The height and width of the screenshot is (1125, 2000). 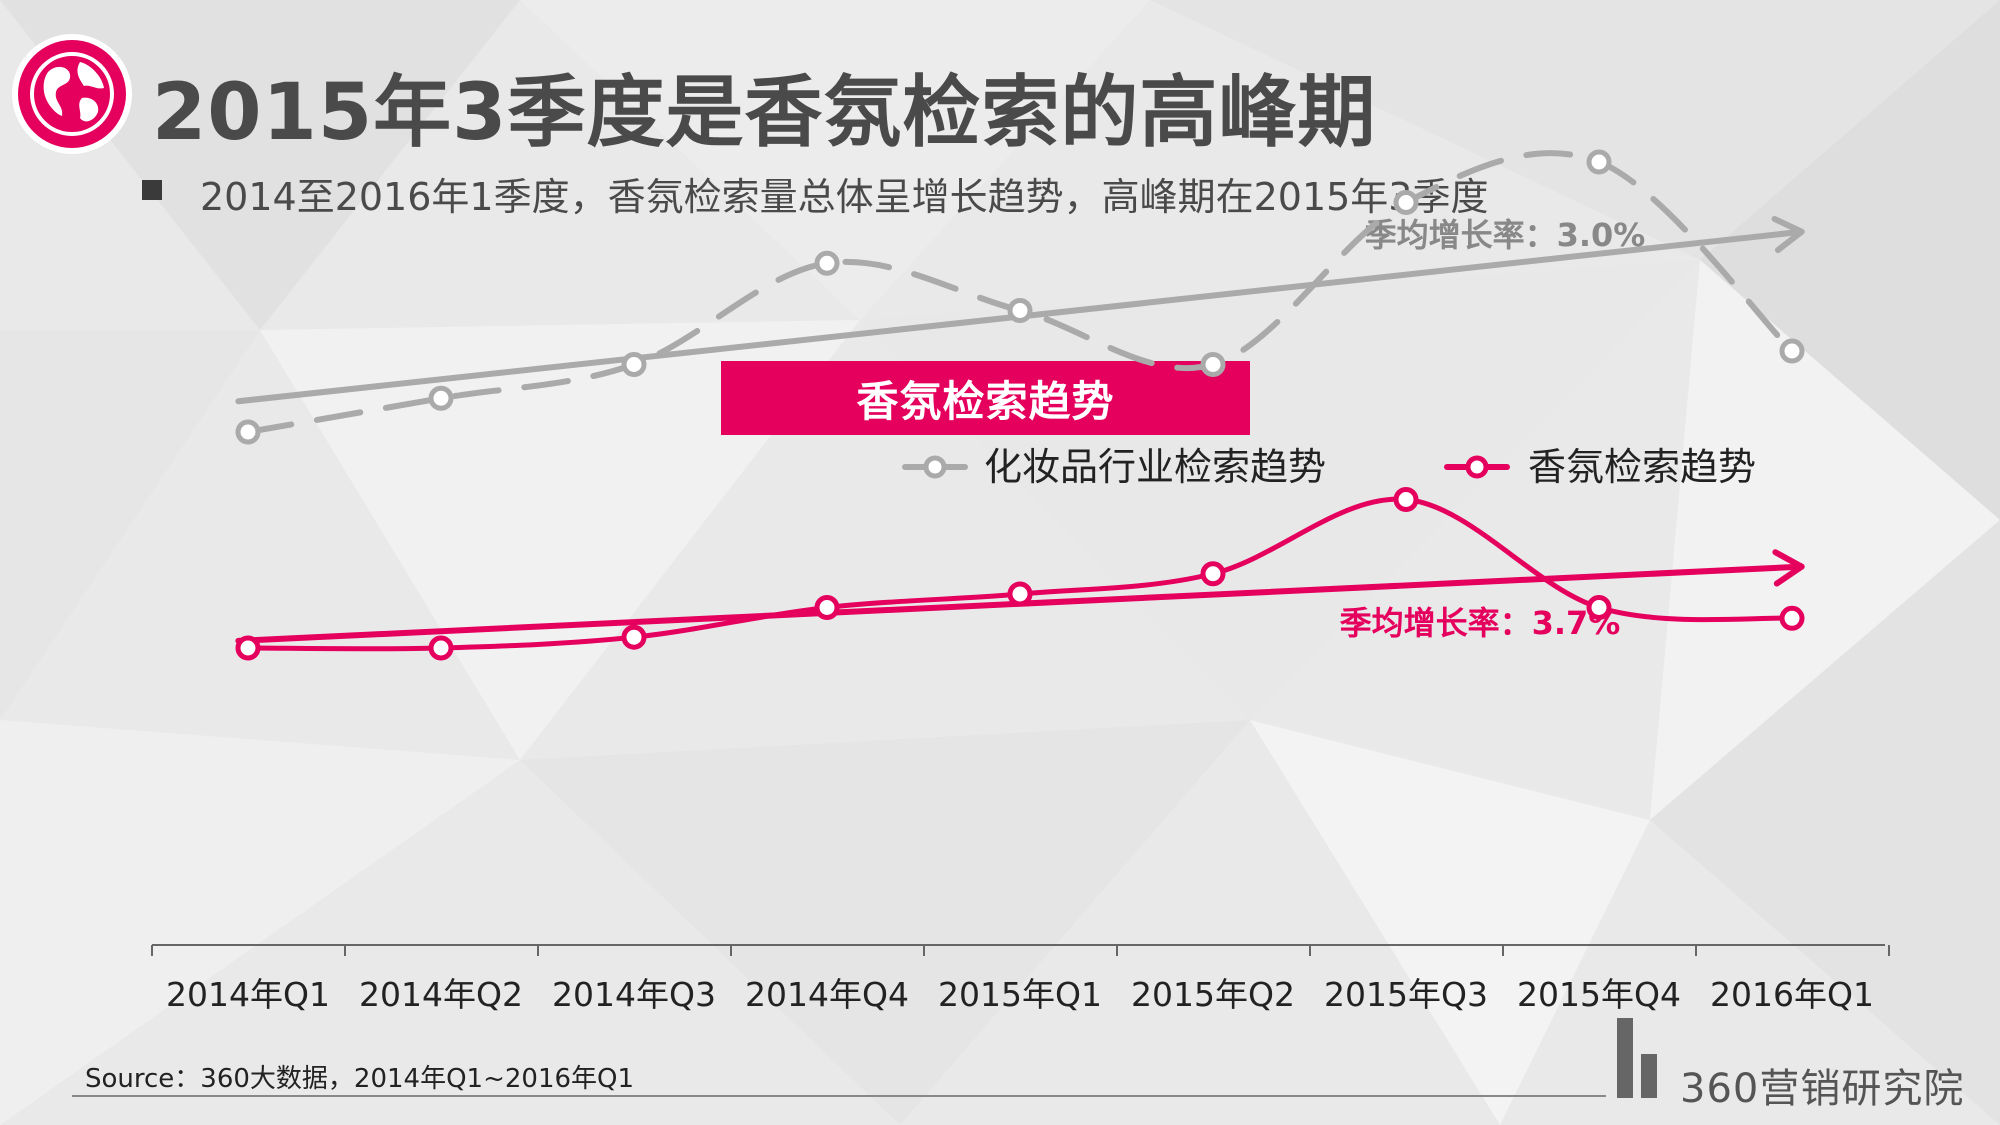 I want to click on brand-logo-icon, so click(x=1639, y=1058).